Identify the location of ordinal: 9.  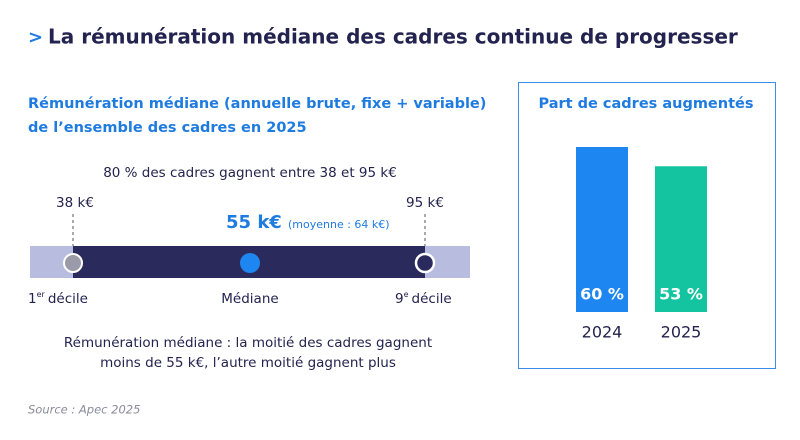
(399, 299).